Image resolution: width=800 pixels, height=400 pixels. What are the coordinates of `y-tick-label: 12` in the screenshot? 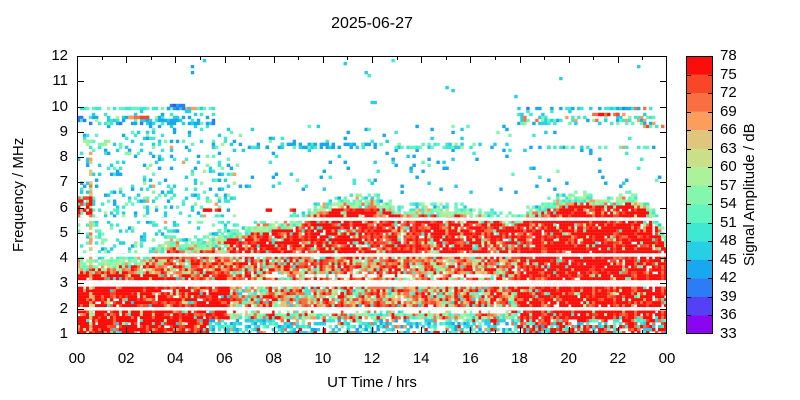 It's located at (59, 55).